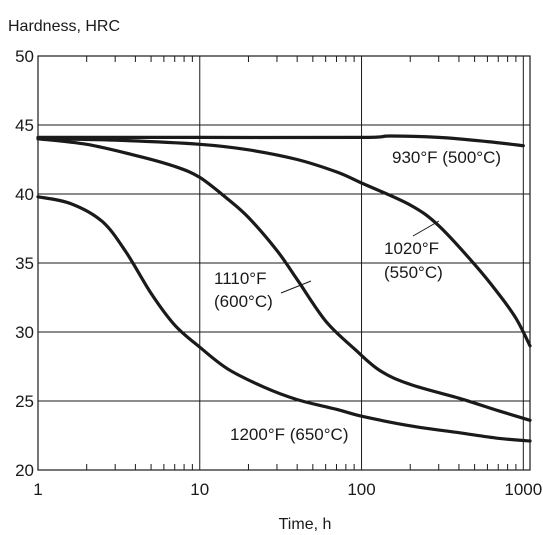  What do you see at coordinates (413, 272) in the screenshot?
I see `curve-label-2: (550°C)` at bounding box center [413, 272].